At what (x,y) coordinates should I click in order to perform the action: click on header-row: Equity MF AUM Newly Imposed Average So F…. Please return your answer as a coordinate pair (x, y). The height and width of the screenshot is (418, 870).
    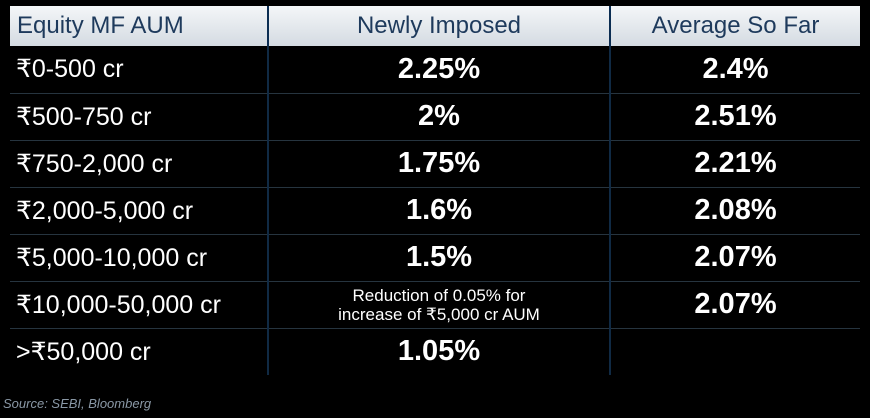
    Looking at the image, I should click on (435, 26).